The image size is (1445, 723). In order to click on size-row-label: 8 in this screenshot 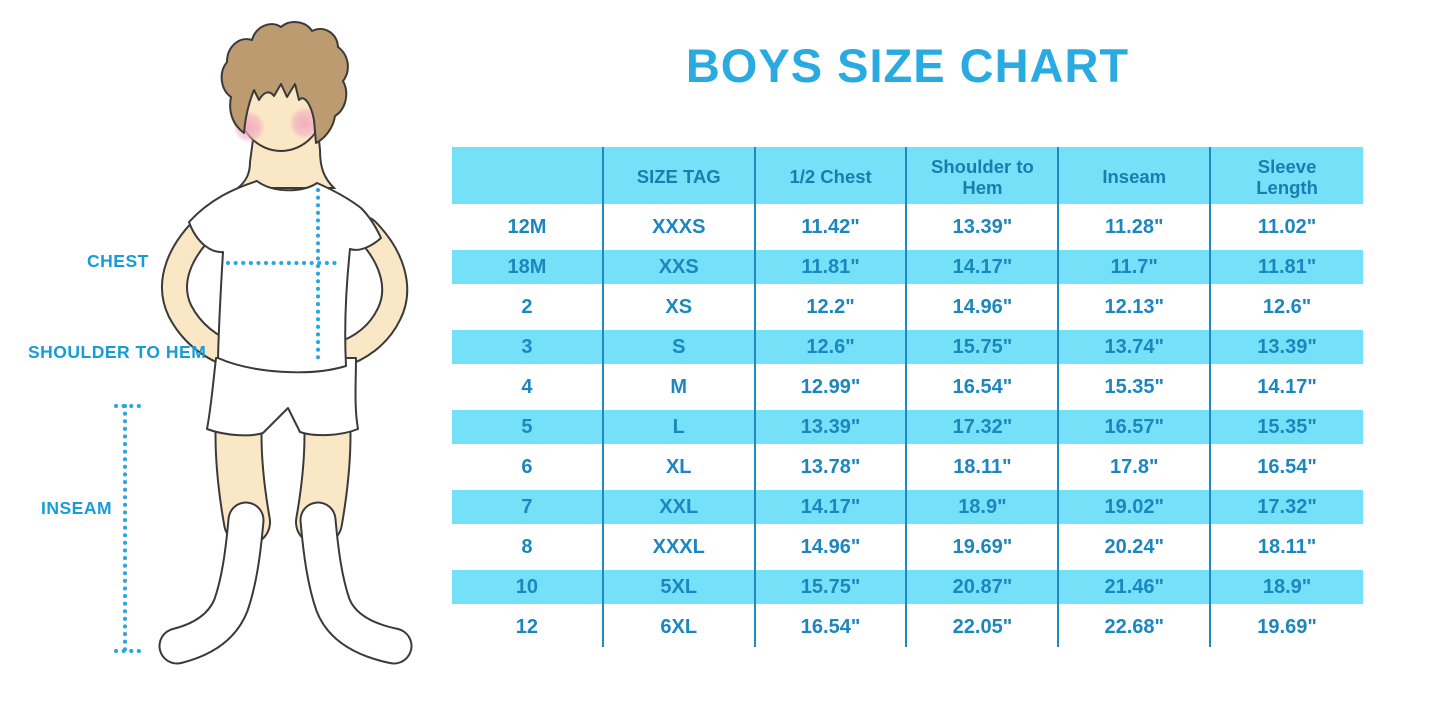, I will do `click(528, 547)`.